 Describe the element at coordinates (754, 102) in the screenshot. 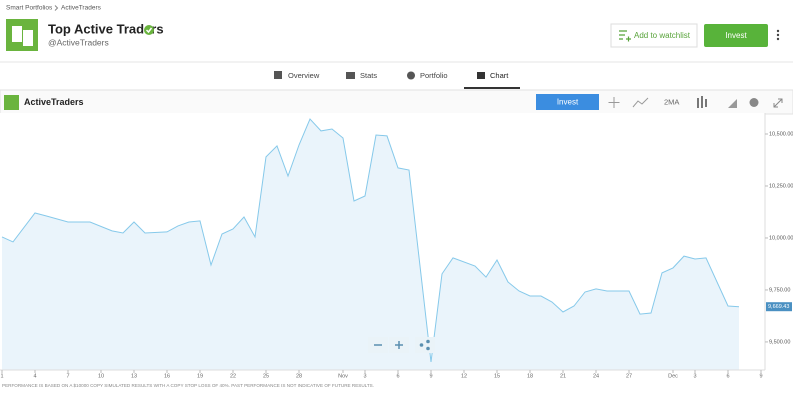

I see `settings-tool` at that location.